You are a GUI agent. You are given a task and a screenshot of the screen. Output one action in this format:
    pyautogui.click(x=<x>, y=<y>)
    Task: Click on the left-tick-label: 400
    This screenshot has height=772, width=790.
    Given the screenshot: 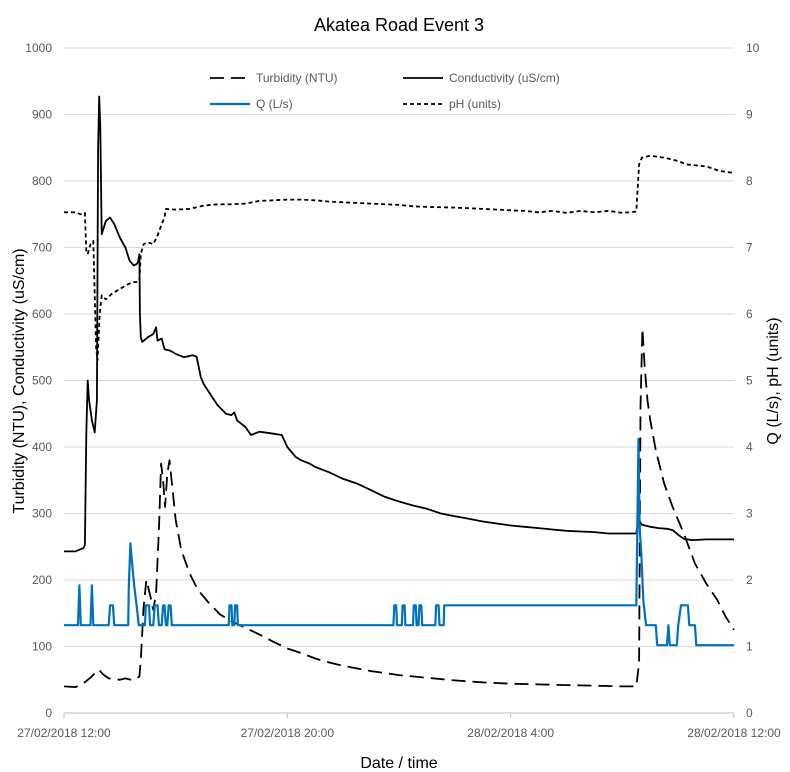 What is the action you would take?
    pyautogui.click(x=42, y=447)
    